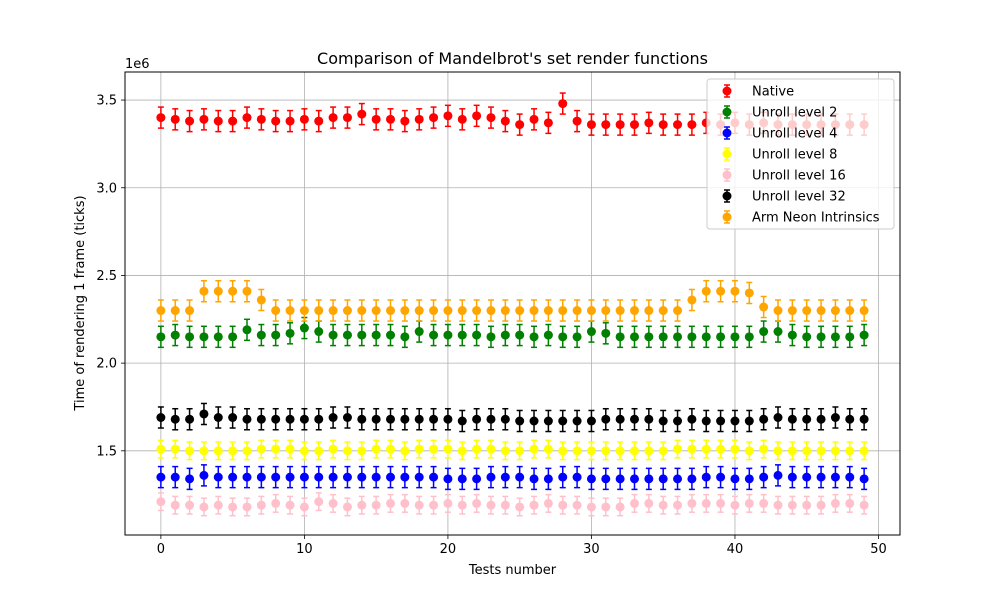 This screenshot has width=1000, height=600. Describe the element at coordinates (794, 113) in the screenshot. I see `legend-label: Unroll level 2` at that location.